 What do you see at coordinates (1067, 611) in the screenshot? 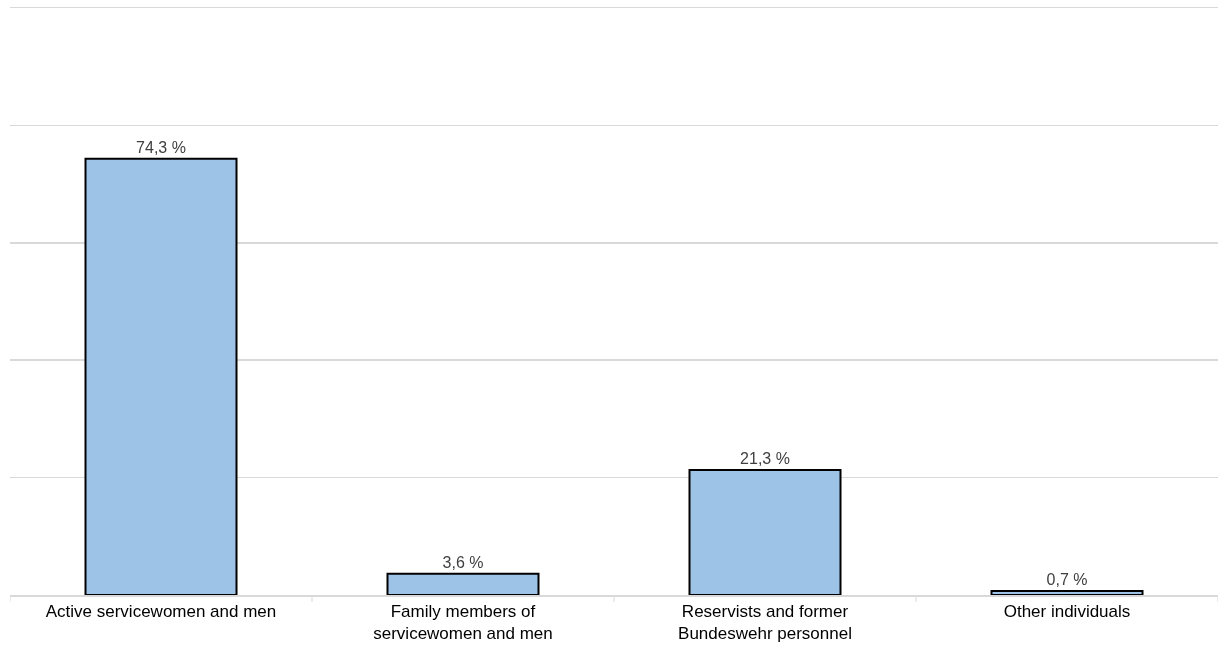
I see `x-tick-label: Other individuals` at bounding box center [1067, 611].